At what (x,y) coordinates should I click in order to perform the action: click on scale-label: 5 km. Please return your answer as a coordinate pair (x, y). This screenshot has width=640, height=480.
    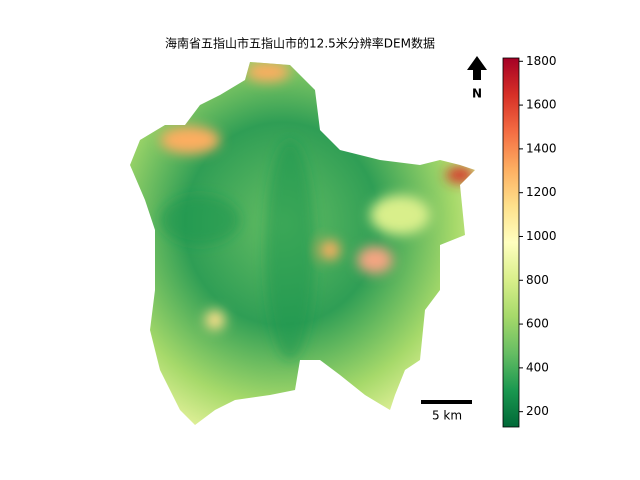
    Looking at the image, I should click on (447, 416).